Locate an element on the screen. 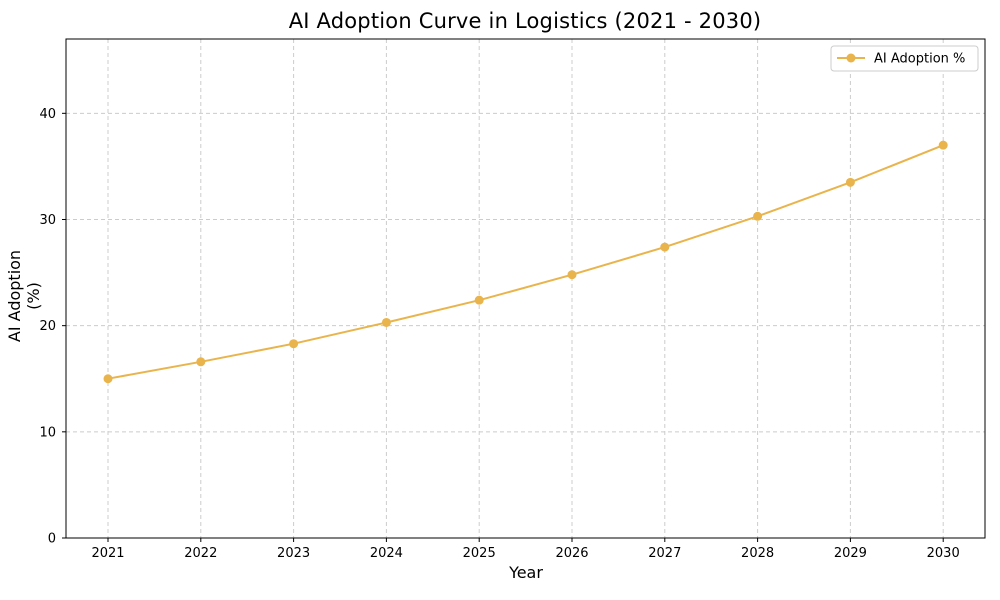 The width and height of the screenshot is (1000, 600). x-tick-label: 2021 is located at coordinates (107, 553).